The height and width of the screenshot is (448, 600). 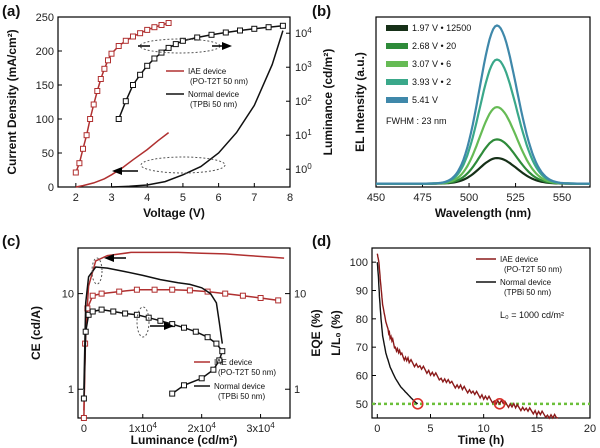 What do you see at coordinates (227, 46) in the screenshot?
I see `panel-a-arrow-head-right` at bounding box center [227, 46].